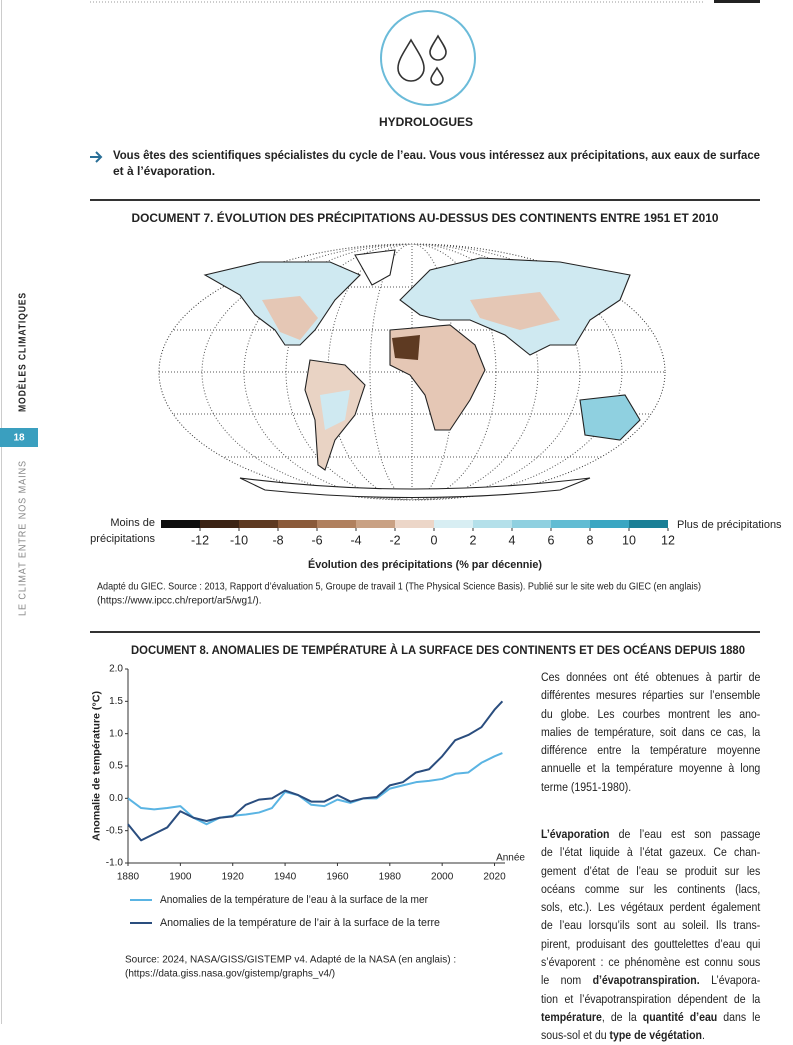 The image size is (793, 1045). Describe the element at coordinates (233, 877) in the screenshot. I see `x-tick-label: 1920` at that location.